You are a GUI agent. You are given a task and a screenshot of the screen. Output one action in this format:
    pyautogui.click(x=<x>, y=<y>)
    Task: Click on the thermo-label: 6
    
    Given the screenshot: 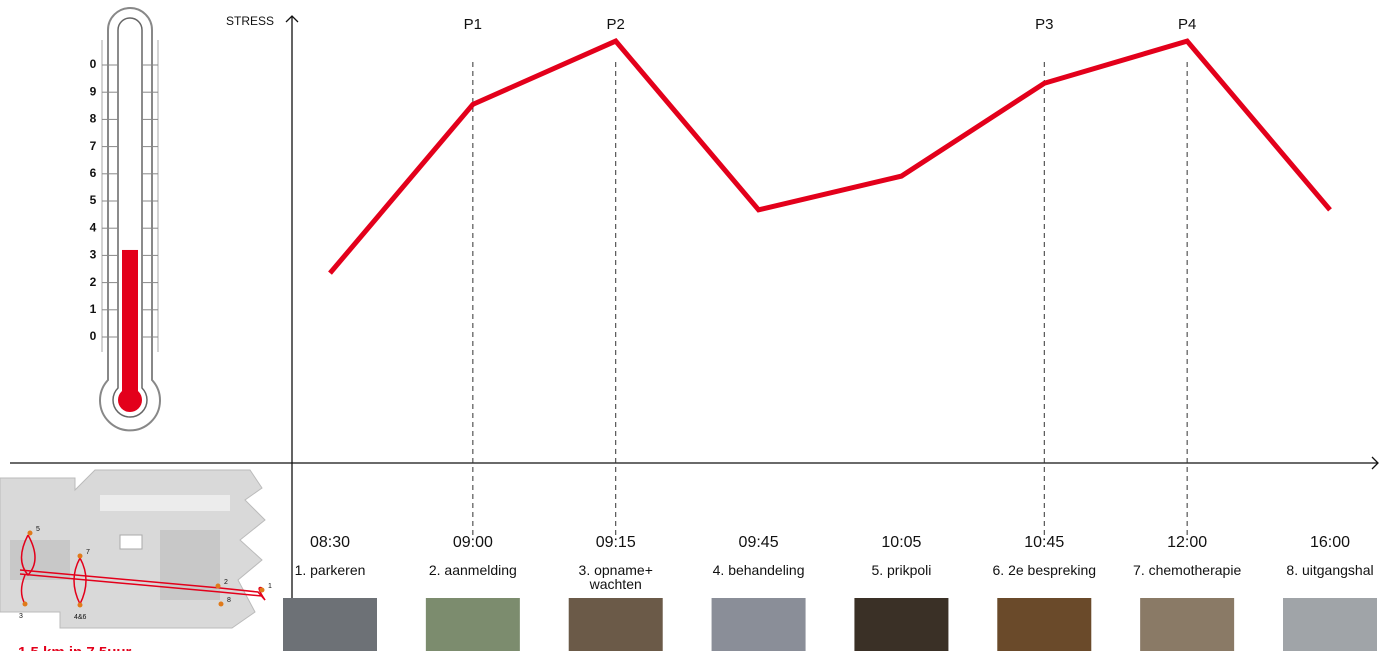 What is the action you would take?
    pyautogui.click(x=93, y=173)
    